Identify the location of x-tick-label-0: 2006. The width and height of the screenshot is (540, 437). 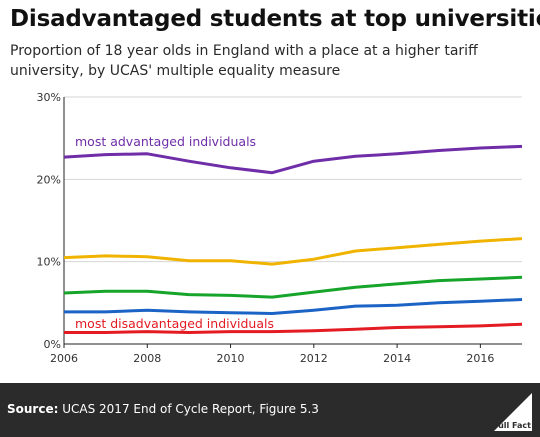
(64, 358).